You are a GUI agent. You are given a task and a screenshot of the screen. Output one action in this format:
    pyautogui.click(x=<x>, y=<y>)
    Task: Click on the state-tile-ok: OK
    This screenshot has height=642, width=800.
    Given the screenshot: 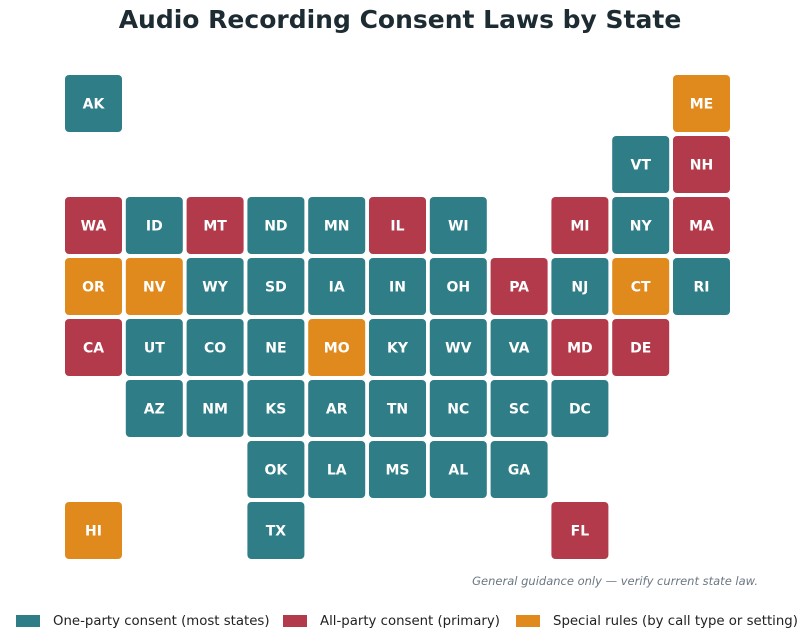 What is the action you would take?
    pyautogui.click(x=276, y=469)
    